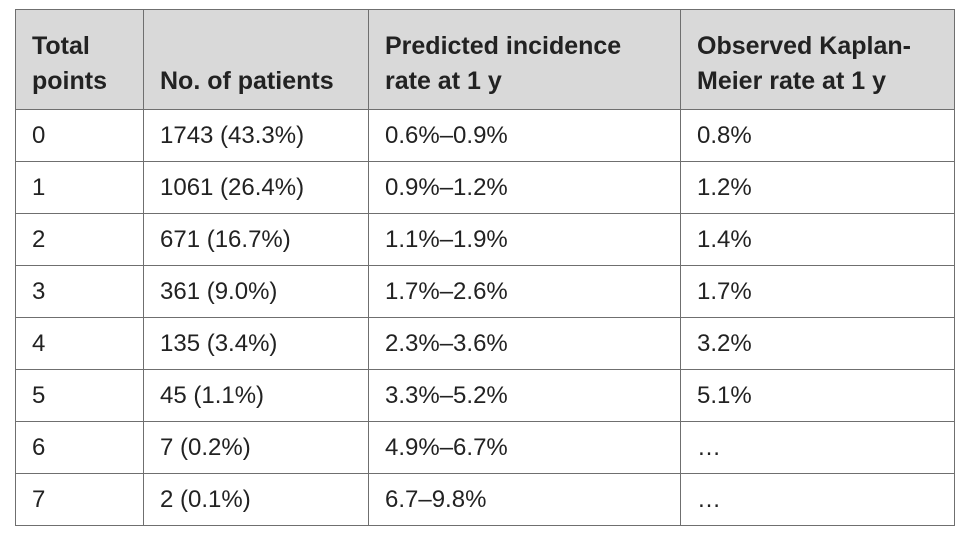 The width and height of the screenshot is (963, 549). What do you see at coordinates (256, 499) in the screenshot?
I see `cell-no-of-patients: 2 (0.1%)` at bounding box center [256, 499].